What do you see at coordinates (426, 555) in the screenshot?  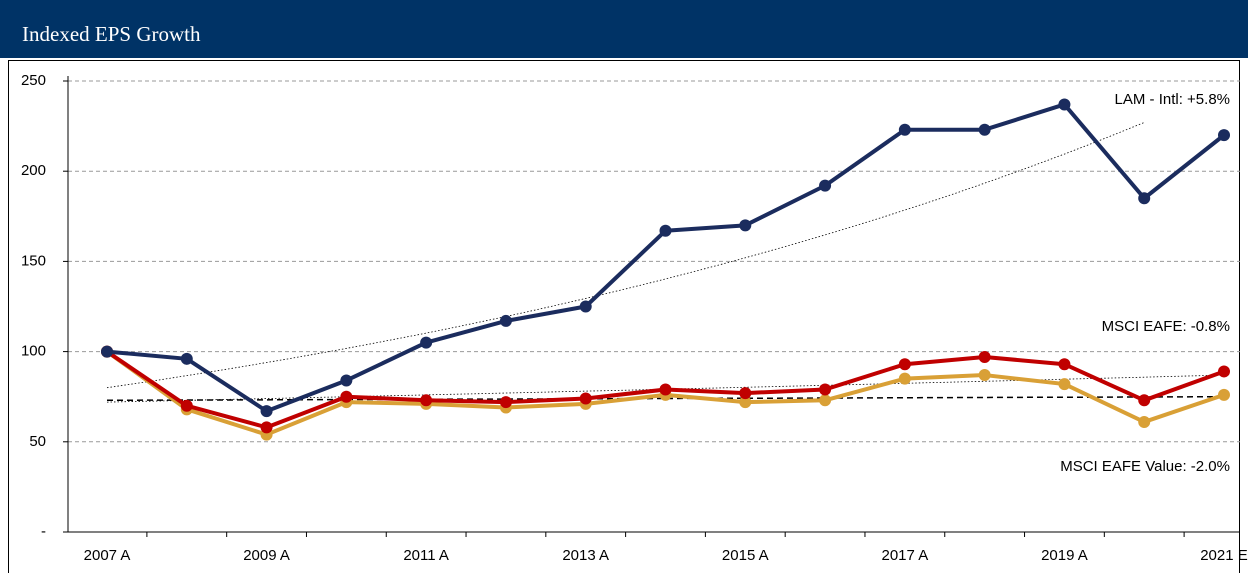 I see `x-tick-label: 2011 A` at bounding box center [426, 555].